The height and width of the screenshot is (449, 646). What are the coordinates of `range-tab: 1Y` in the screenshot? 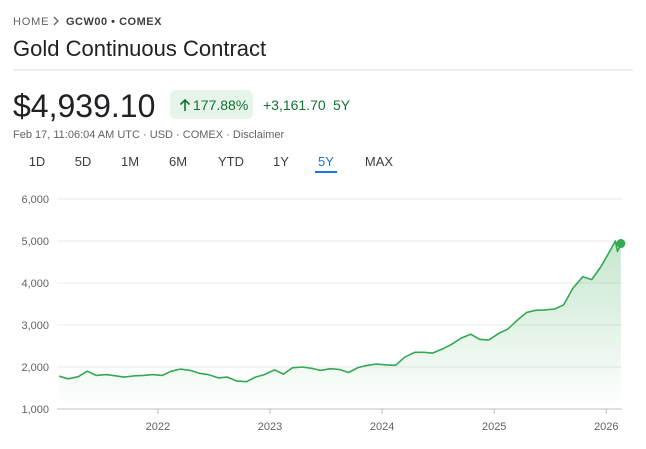 It's located at (281, 161).